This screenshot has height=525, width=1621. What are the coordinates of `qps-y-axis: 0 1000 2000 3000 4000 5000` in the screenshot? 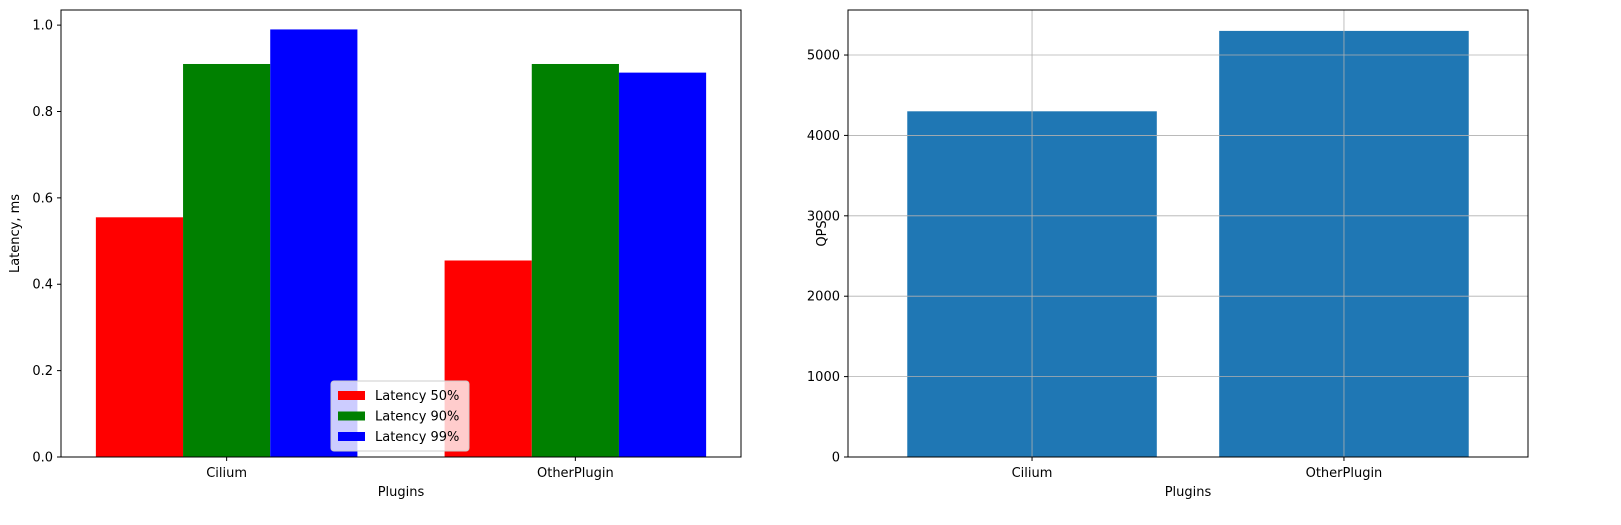 It's located at (827, 257).